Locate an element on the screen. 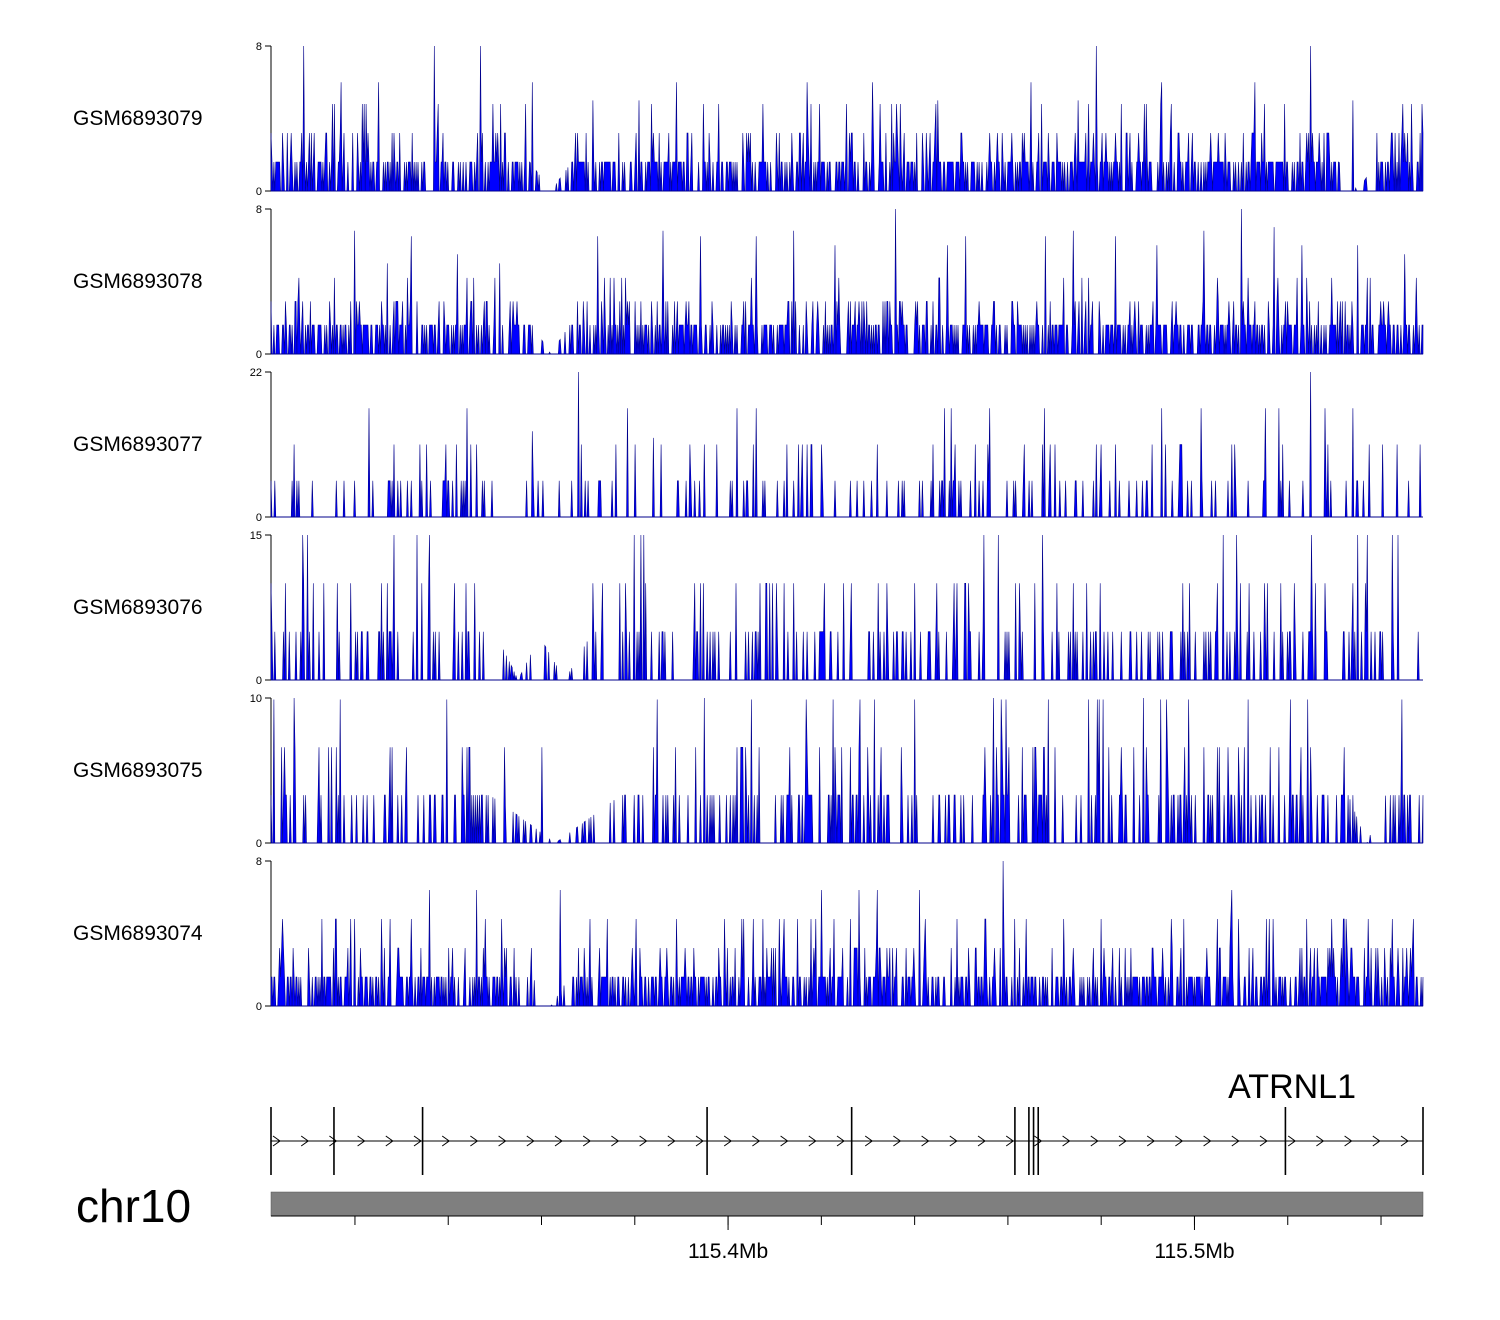  genome-position-label: 115.4Mb is located at coordinates (728, 1251).